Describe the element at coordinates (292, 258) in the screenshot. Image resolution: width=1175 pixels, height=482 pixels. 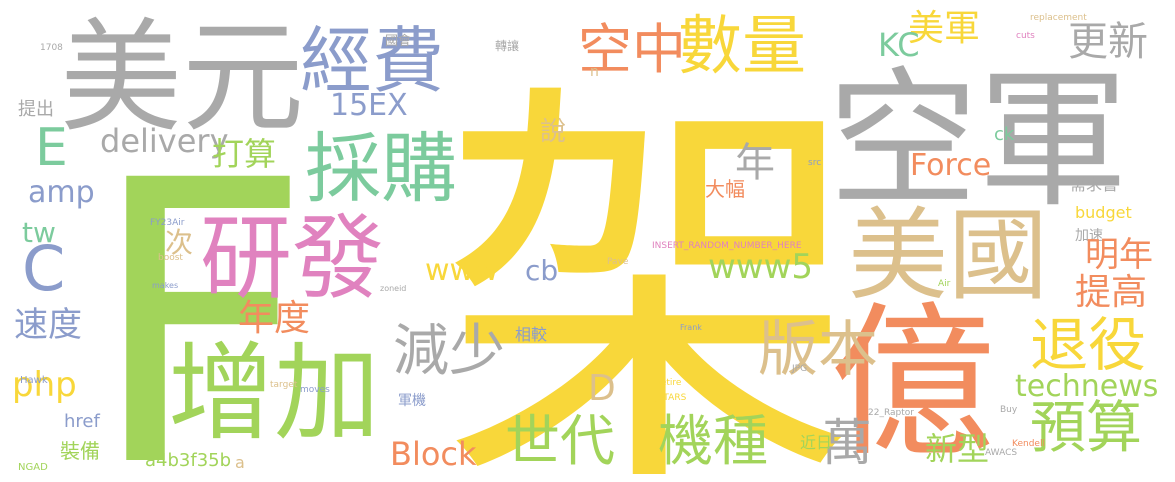
I see `word: 研發` at that location.